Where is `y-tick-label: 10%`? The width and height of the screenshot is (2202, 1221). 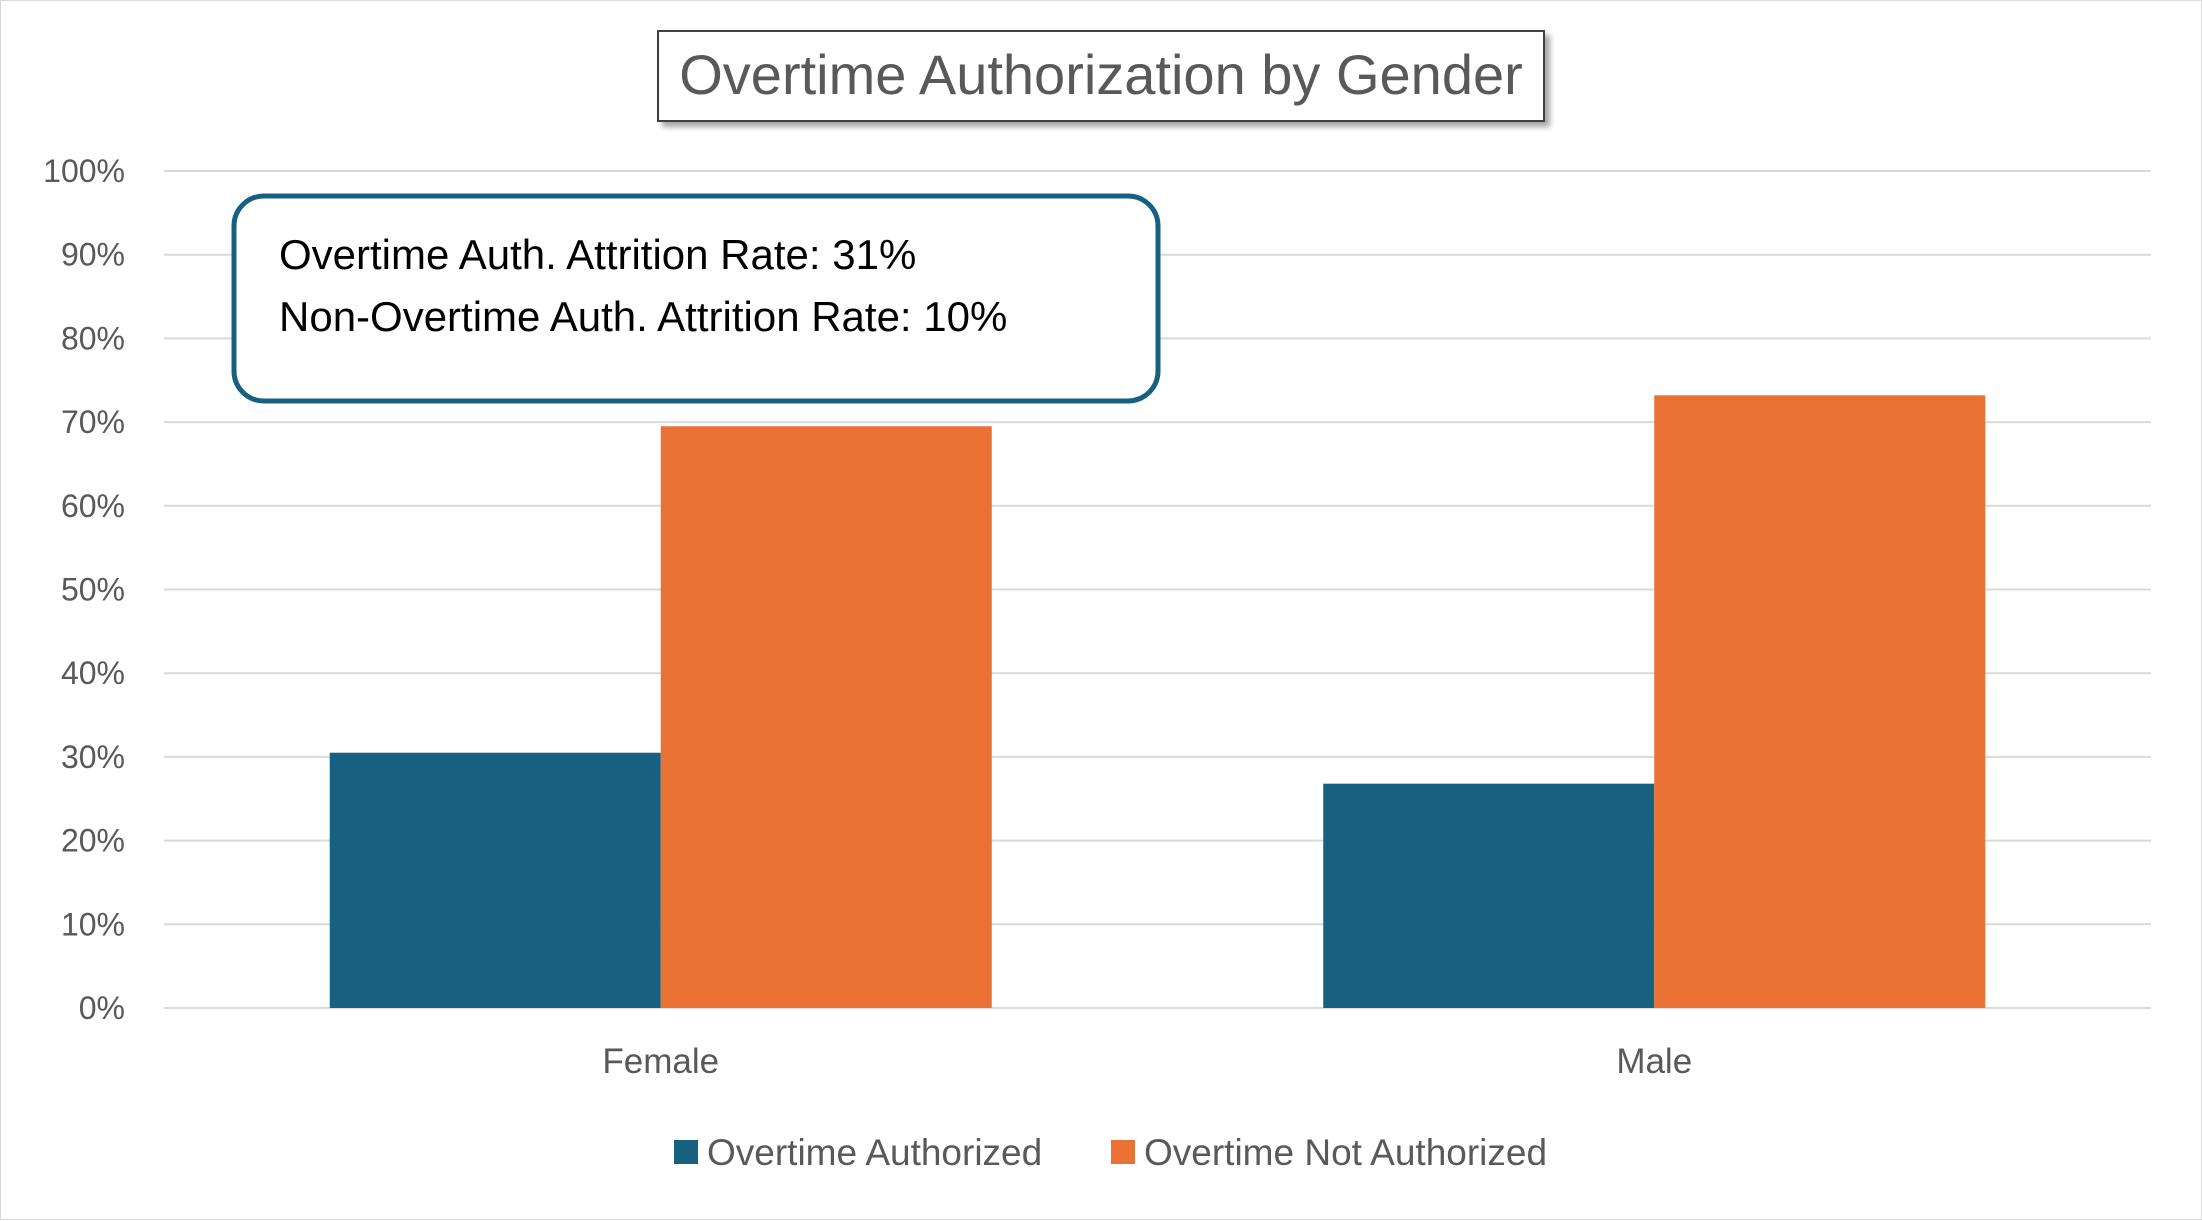
y-tick-label: 10% is located at coordinates (93, 924).